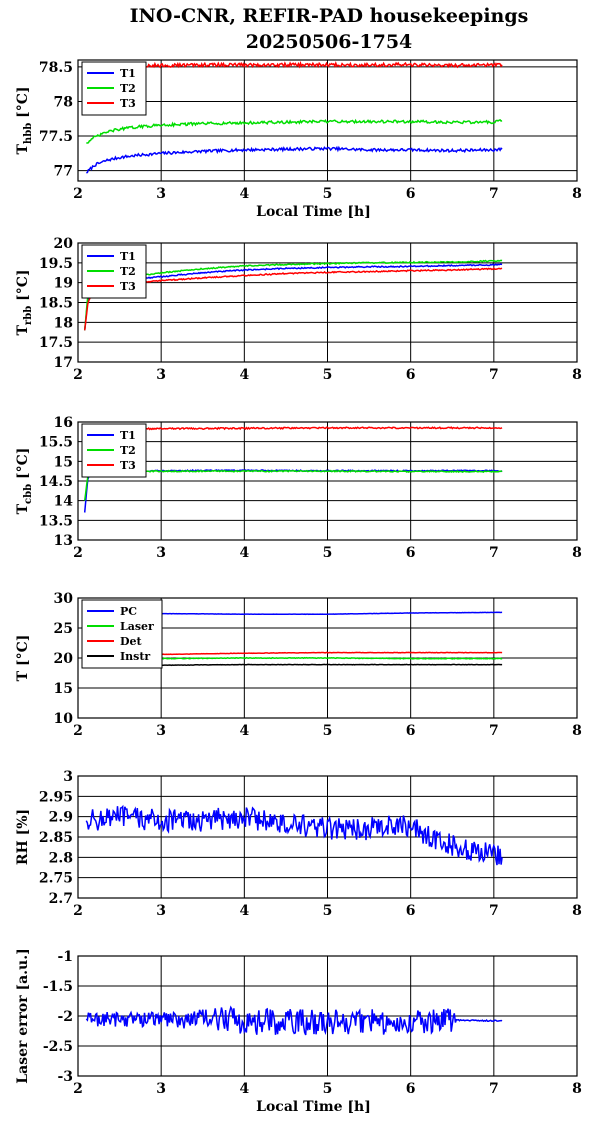 This screenshot has width=595, height=1134. What do you see at coordinates (58, 987) in the screenshot?
I see `y-tick-label: -1.5` at bounding box center [58, 987].